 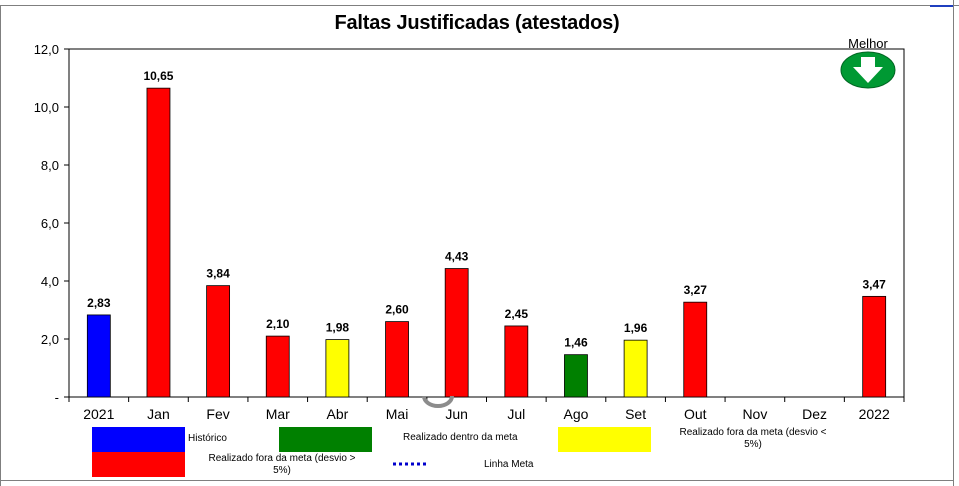 I want to click on bar-fev, so click(x=218, y=341).